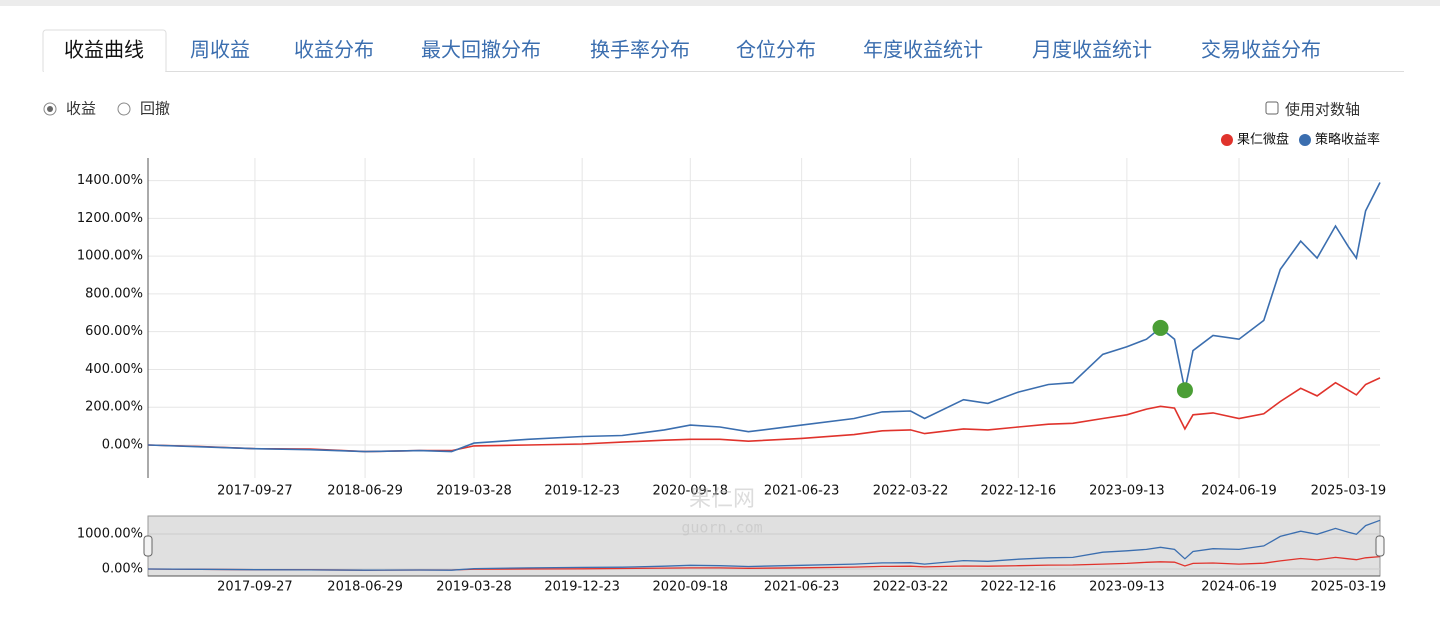 The height and width of the screenshot is (626, 1440). Describe the element at coordinates (1127, 491) in the screenshot. I see `x-tick-label: 2023-09-13` at that location.